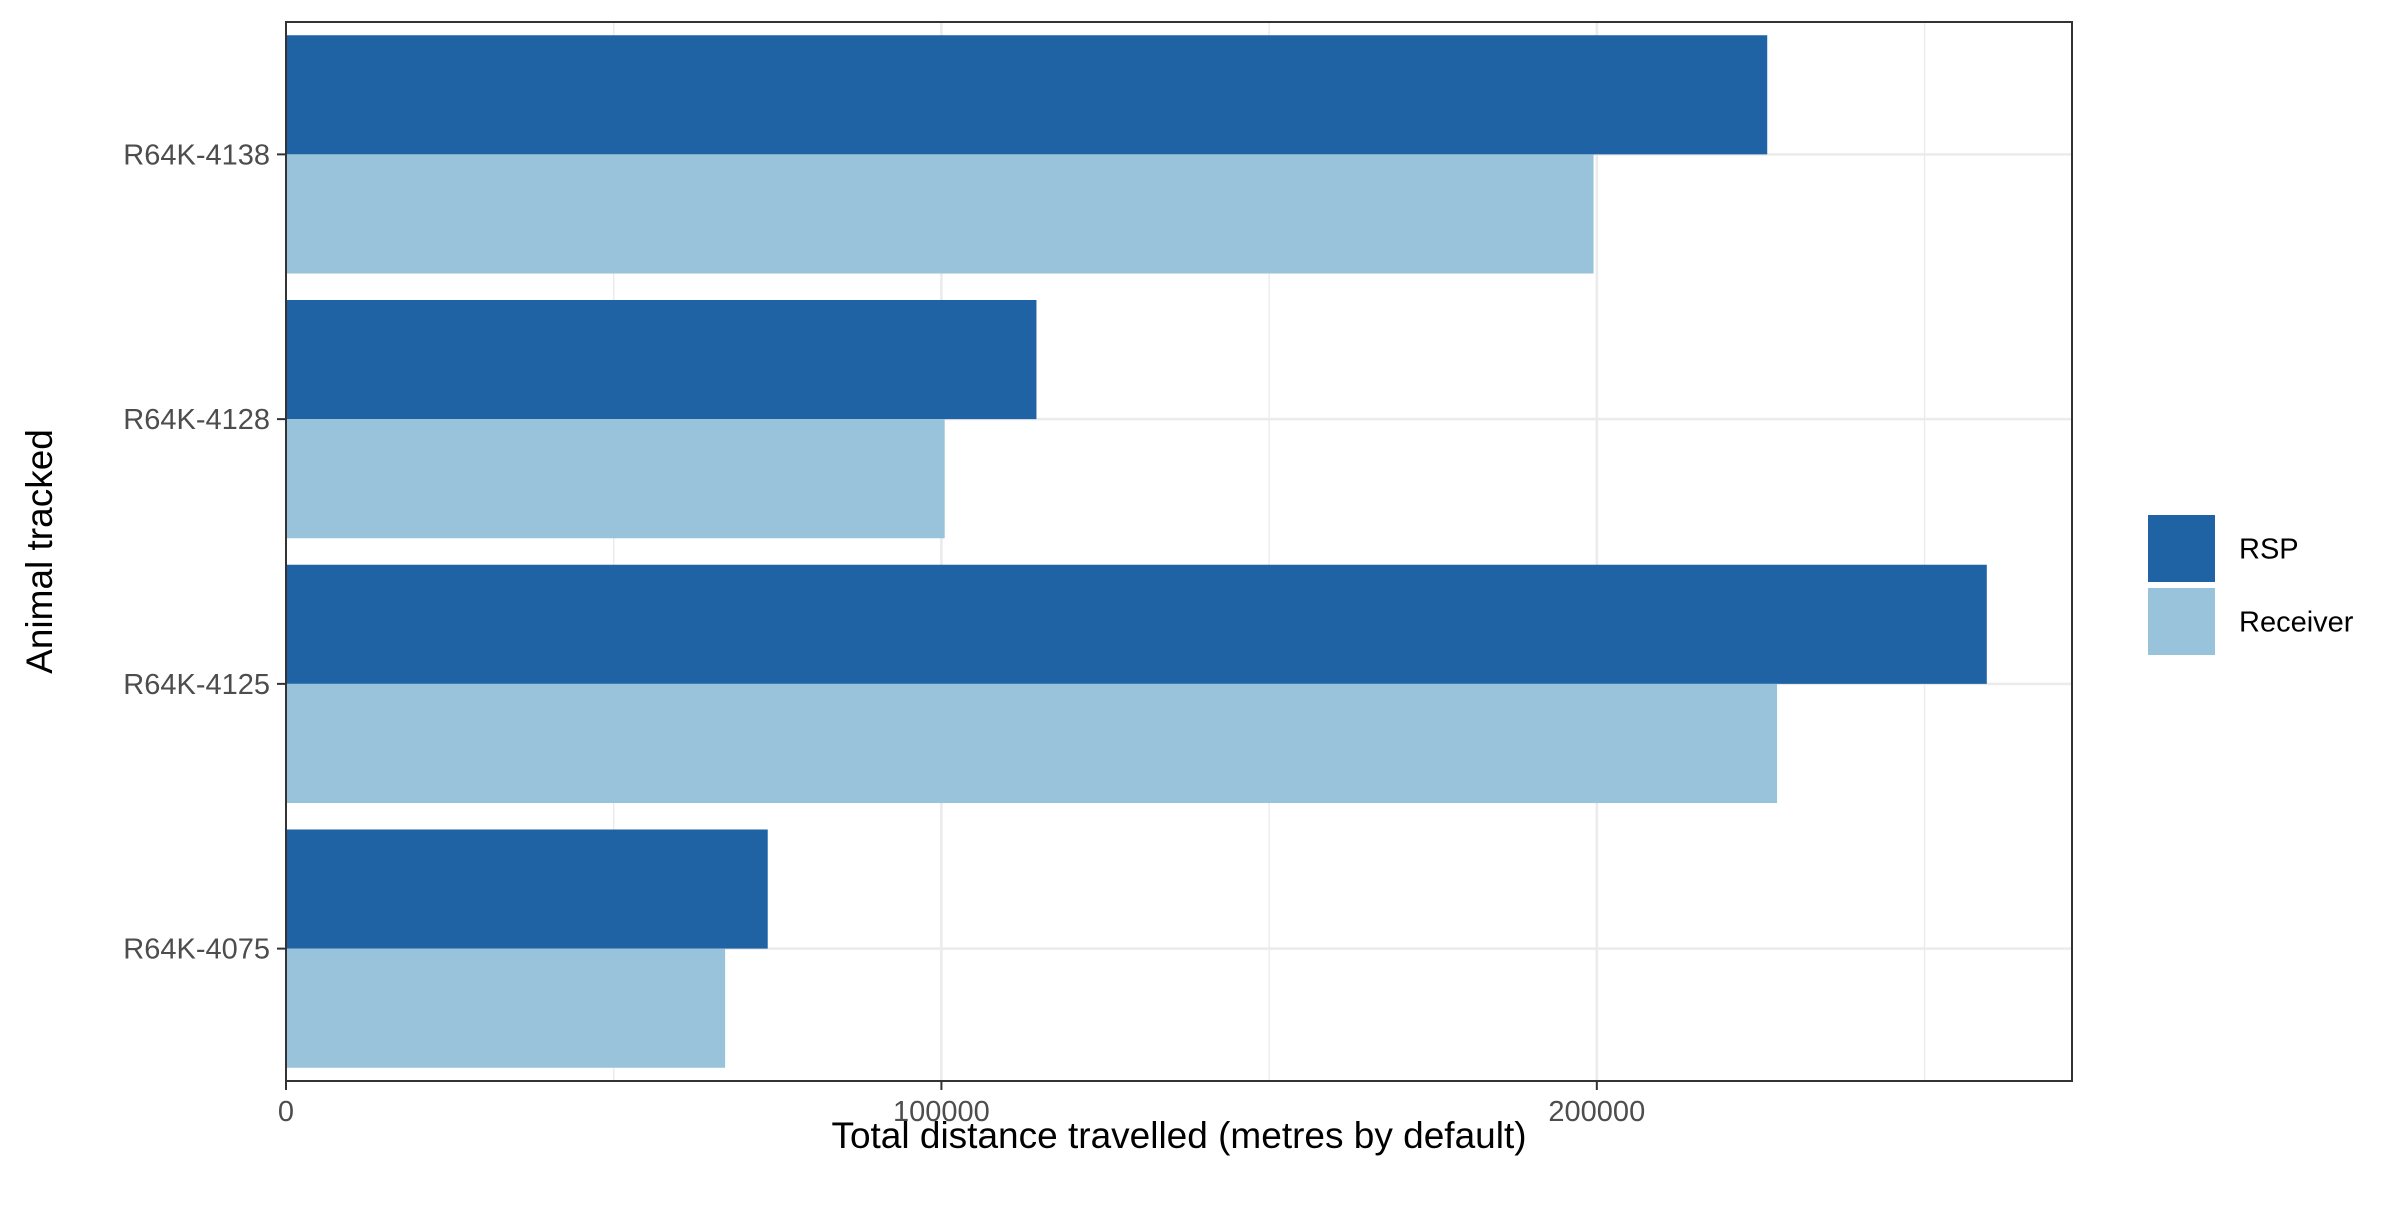 The height and width of the screenshot is (1205, 2400). I want to click on y-axis-title: Animal tracked, so click(39, 551).